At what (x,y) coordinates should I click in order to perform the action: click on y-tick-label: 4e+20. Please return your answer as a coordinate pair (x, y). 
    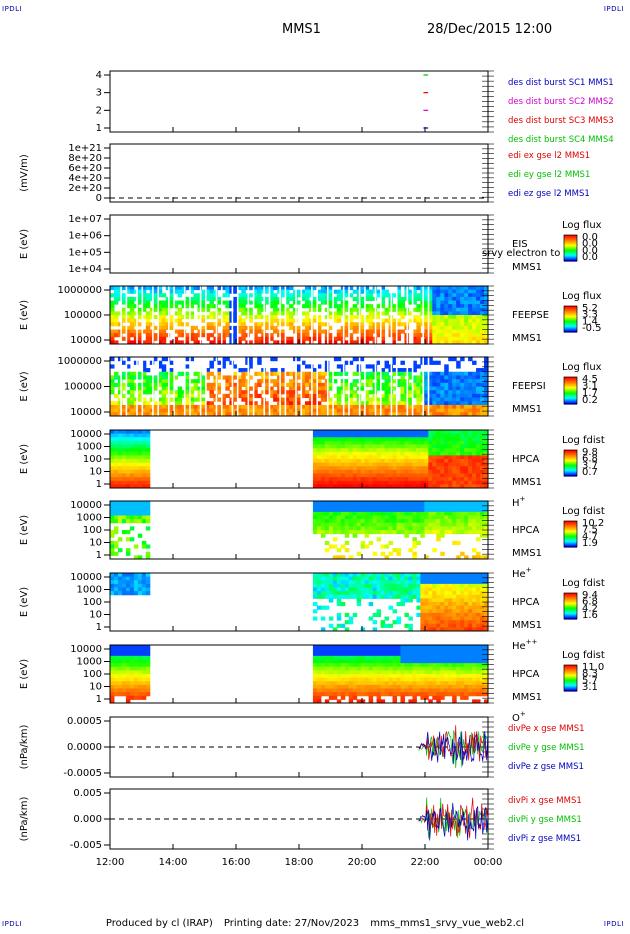
    Looking at the image, I should click on (85, 178).